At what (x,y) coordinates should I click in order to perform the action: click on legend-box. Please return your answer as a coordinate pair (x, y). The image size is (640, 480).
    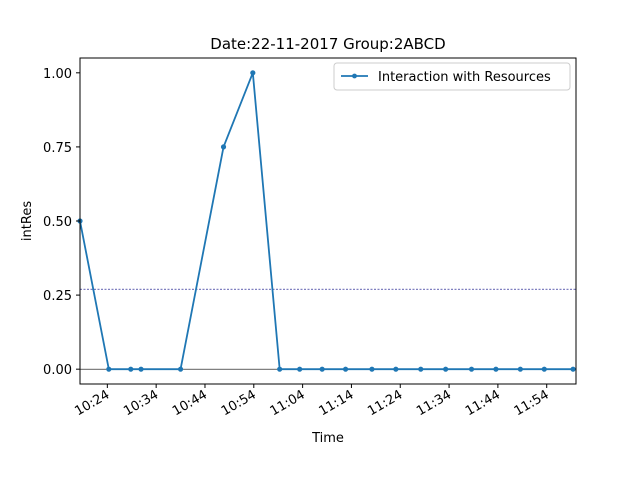
    Looking at the image, I should click on (452, 76).